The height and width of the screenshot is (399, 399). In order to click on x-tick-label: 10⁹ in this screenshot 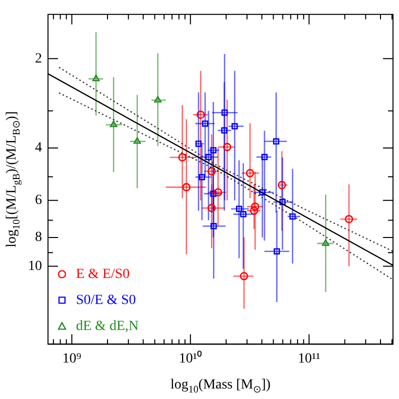, I will do `click(72, 358)`.